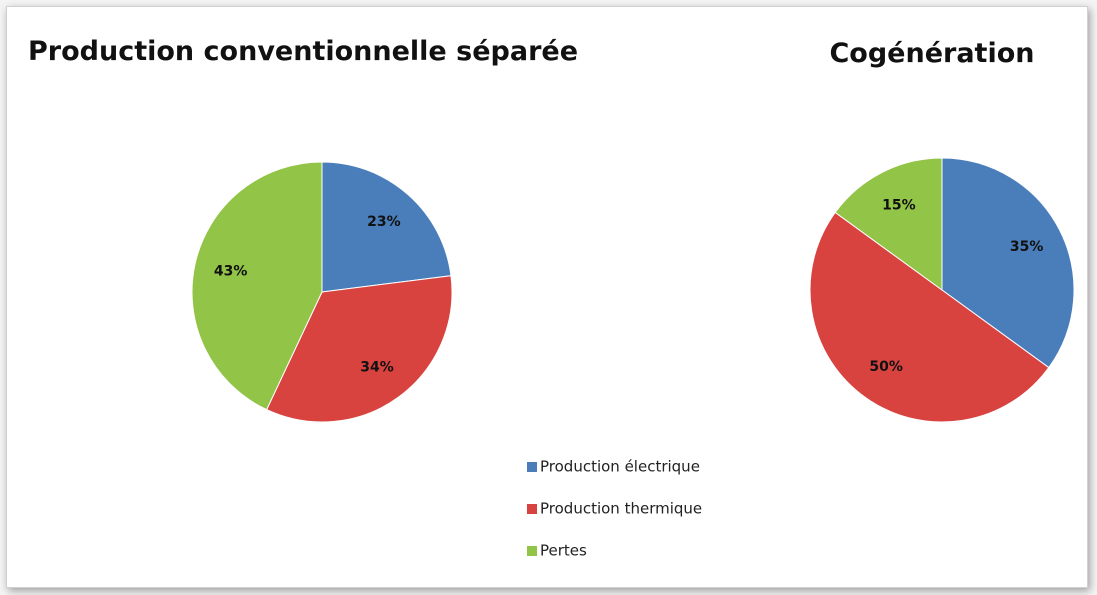 The image size is (1097, 595). I want to click on chart-title: Cogénération, so click(931, 53).